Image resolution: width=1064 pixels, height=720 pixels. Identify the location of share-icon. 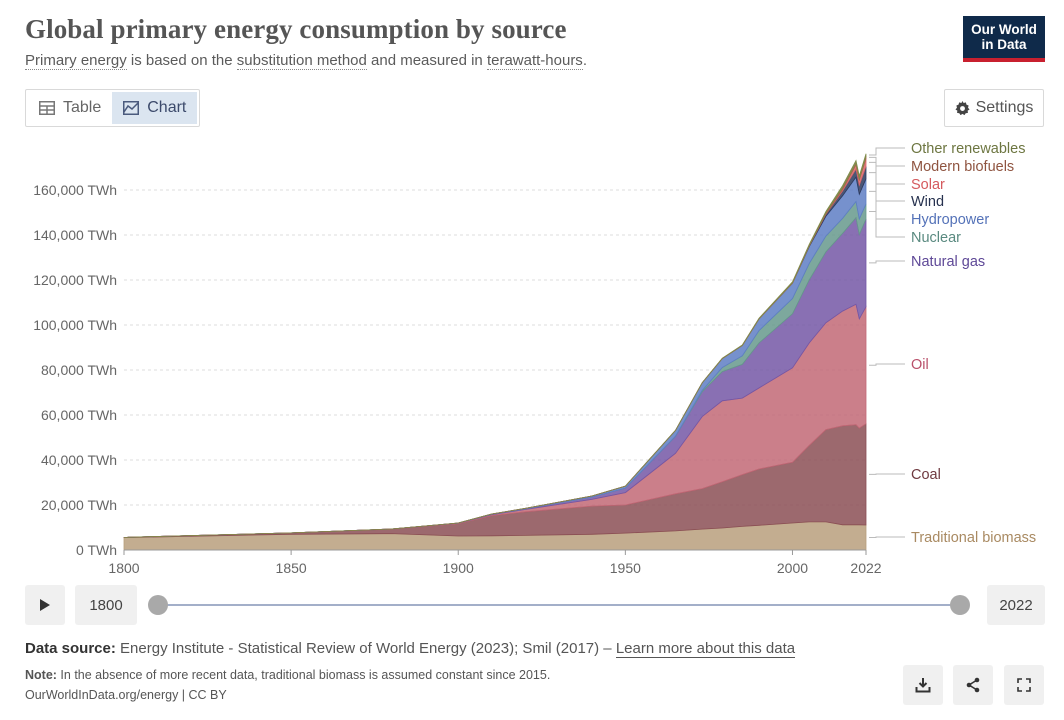
(973, 685).